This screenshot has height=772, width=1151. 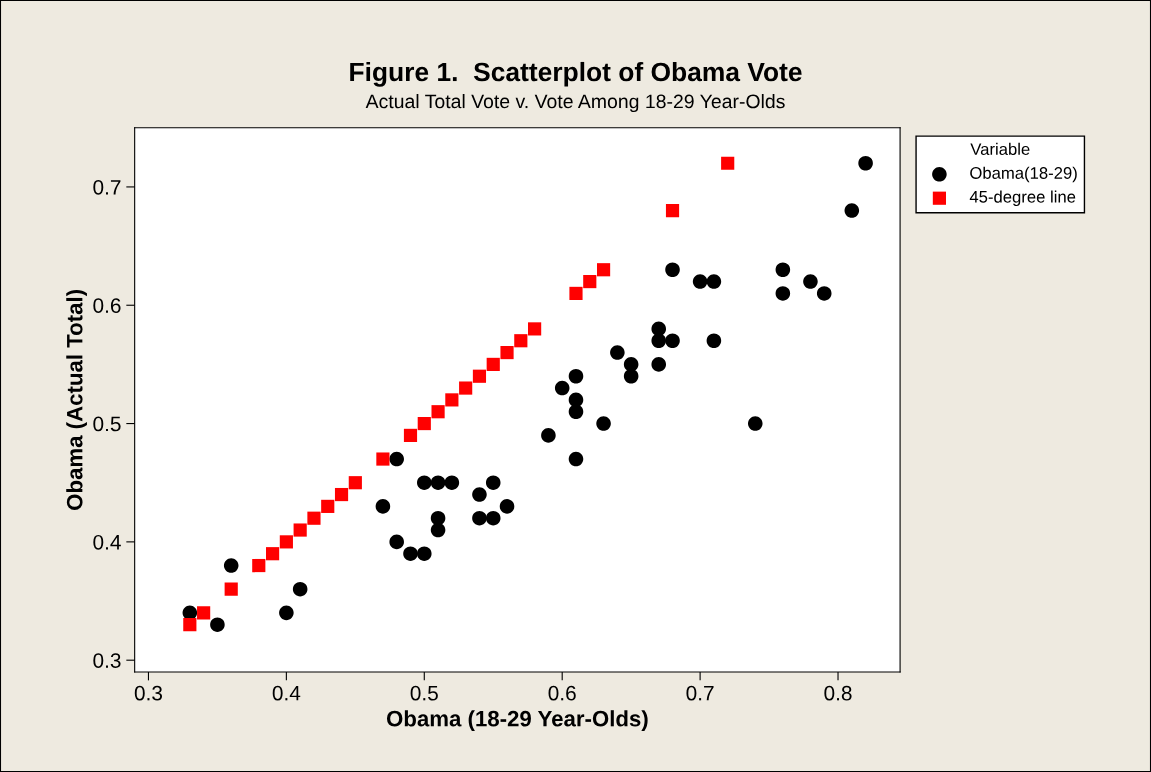 What do you see at coordinates (562, 693) in the screenshot?
I see `x-tick-label: 0.6` at bounding box center [562, 693].